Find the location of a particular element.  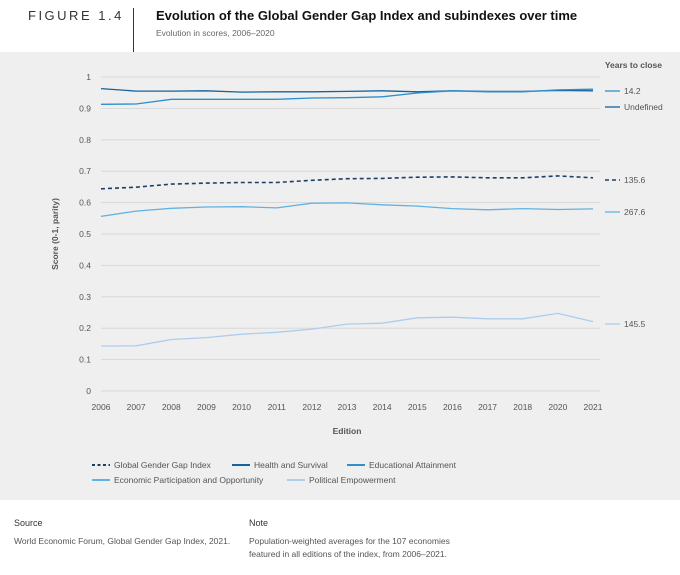

x-tick-label: 2013 is located at coordinates (347, 407).